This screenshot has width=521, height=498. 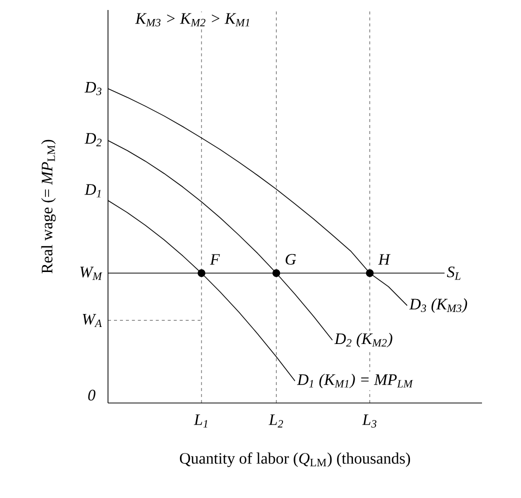 What do you see at coordinates (276, 421) in the screenshot?
I see `x-tick-label: L$_{2}$` at bounding box center [276, 421].